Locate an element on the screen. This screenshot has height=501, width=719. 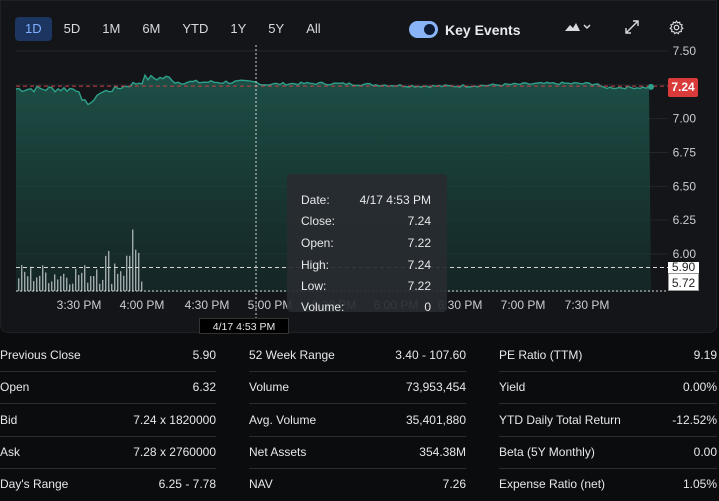
range-tab-1y: 1Y is located at coordinates (238, 28).